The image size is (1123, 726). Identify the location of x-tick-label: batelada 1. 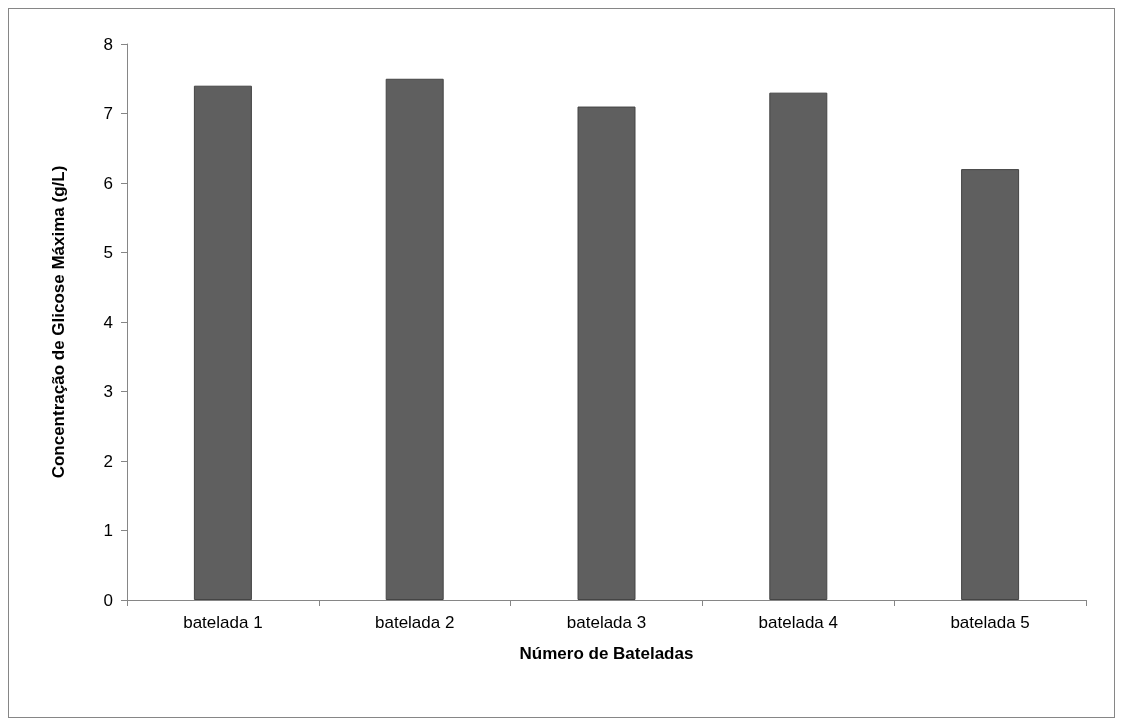
(223, 622).